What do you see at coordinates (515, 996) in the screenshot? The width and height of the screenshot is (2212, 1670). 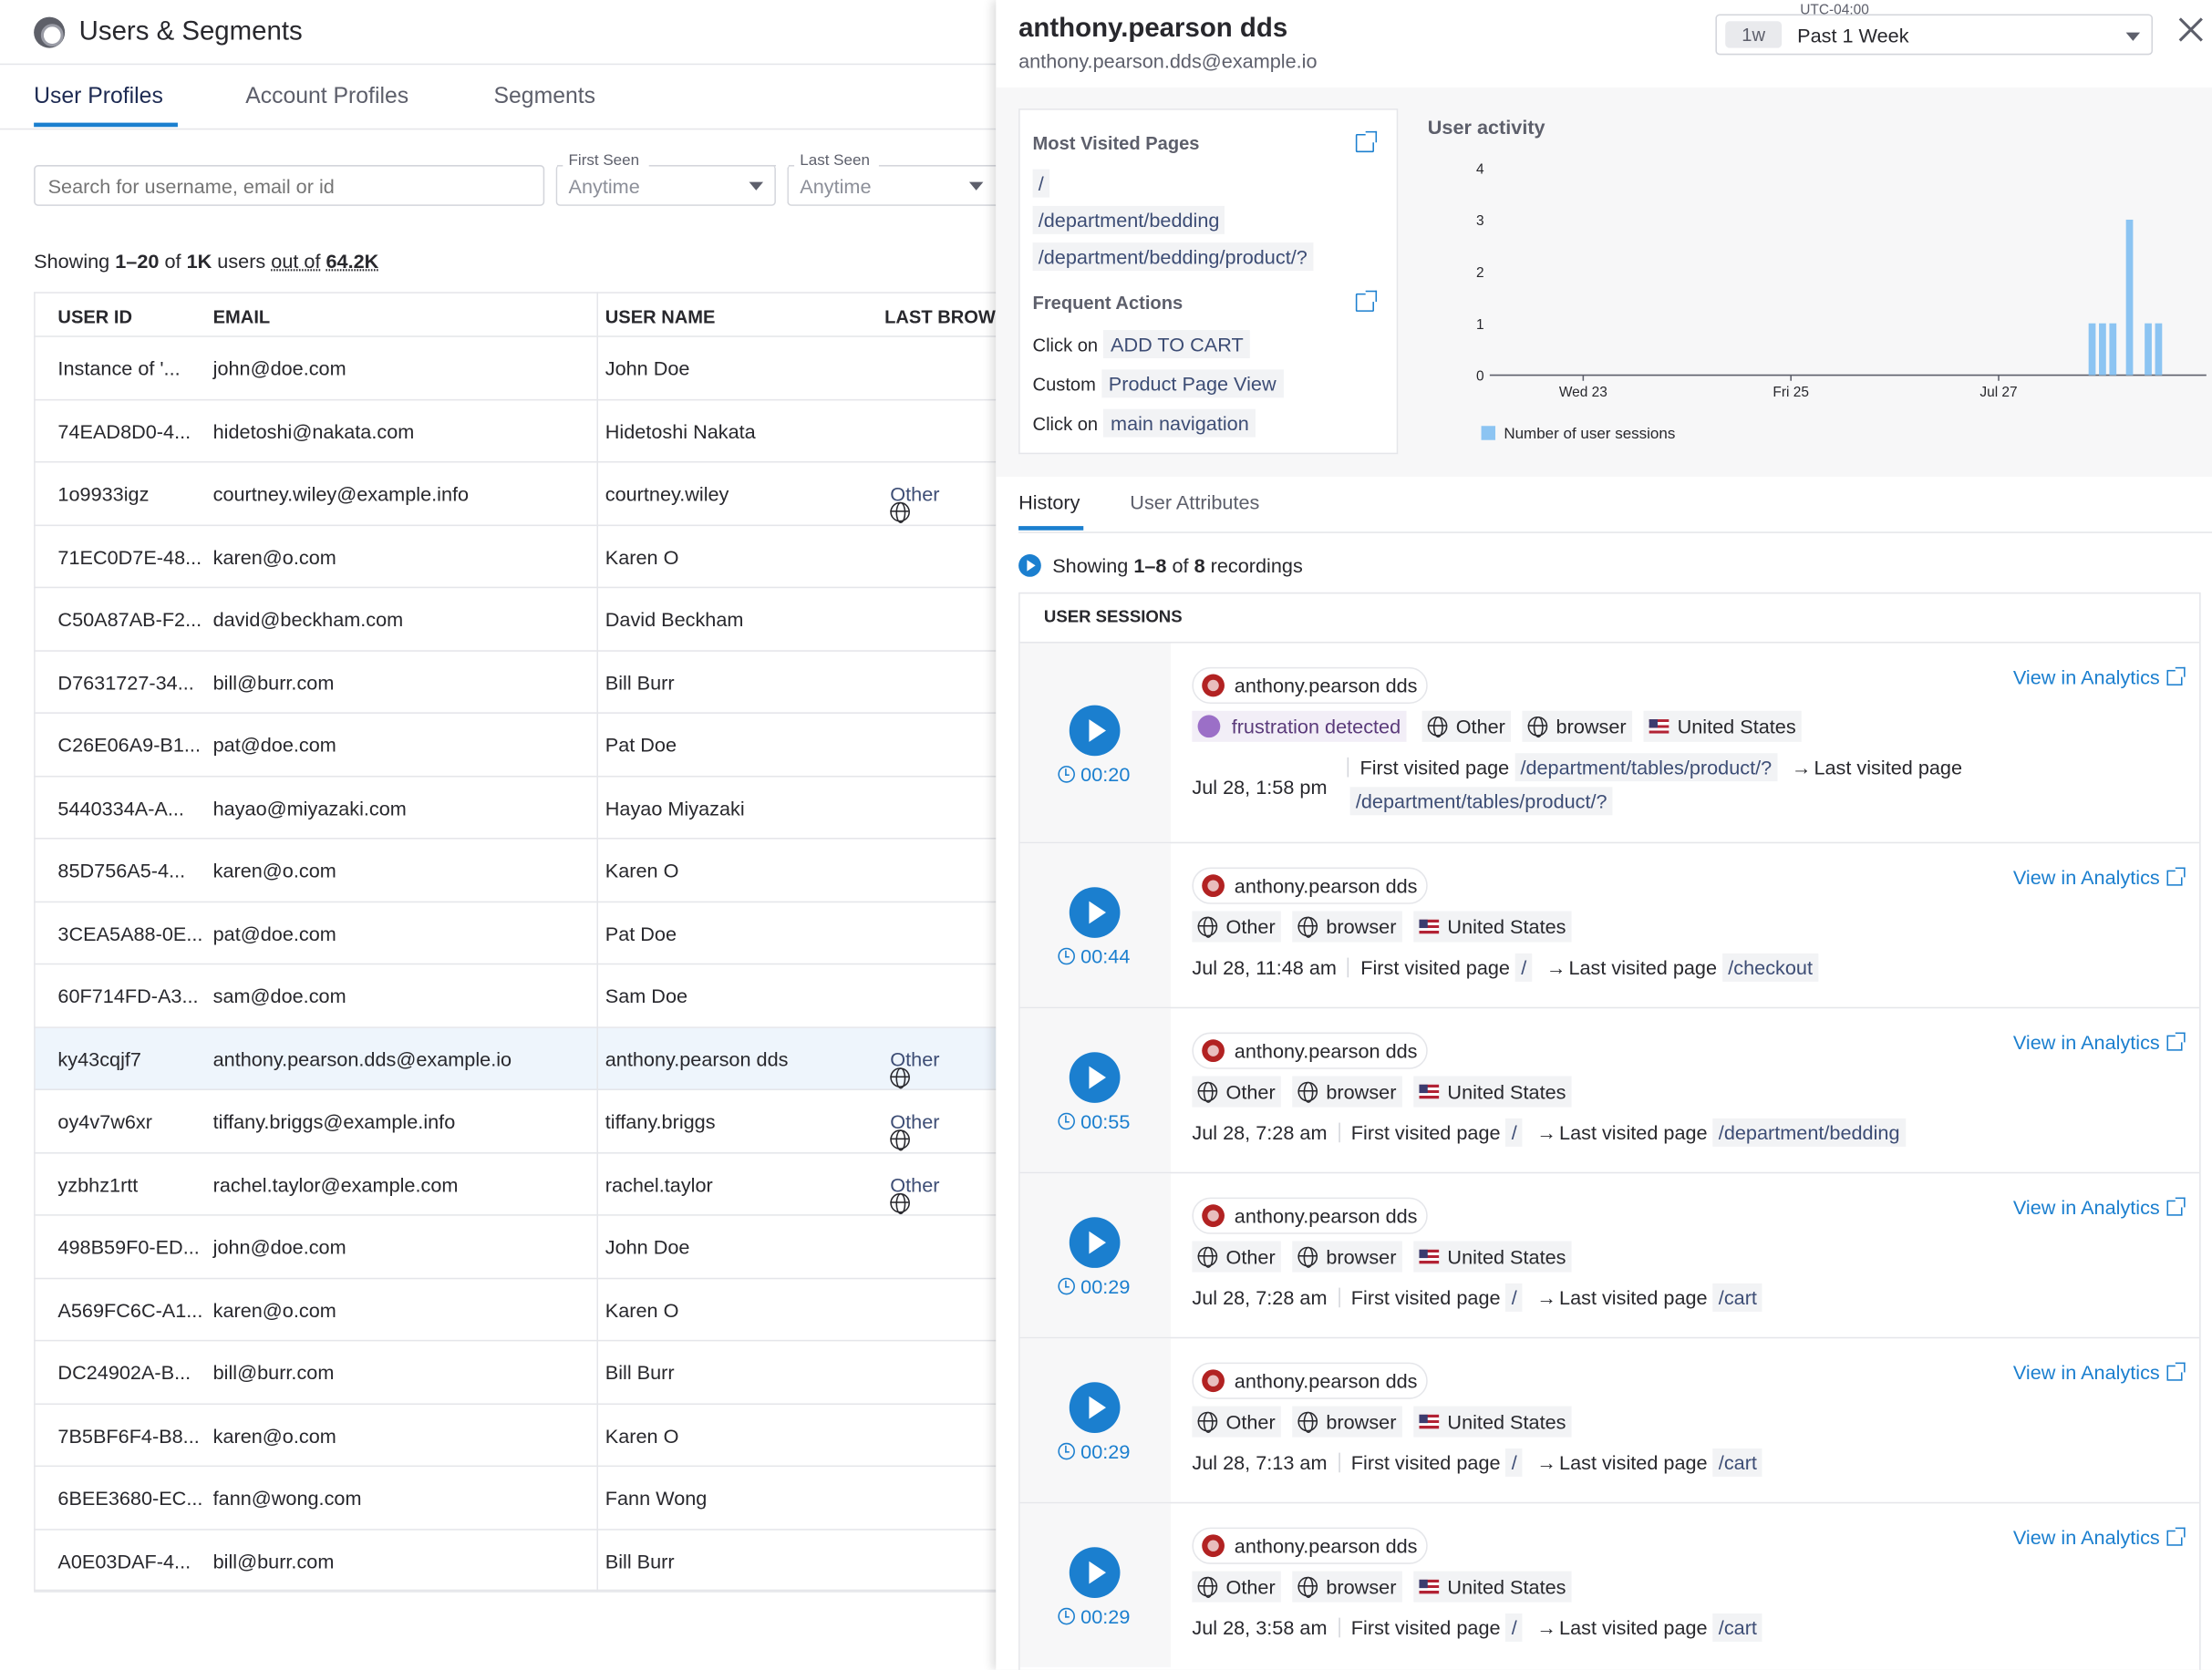 I see `table-row: 60F714FD-A3... sam@doe.com Sam Doe` at bounding box center [515, 996].